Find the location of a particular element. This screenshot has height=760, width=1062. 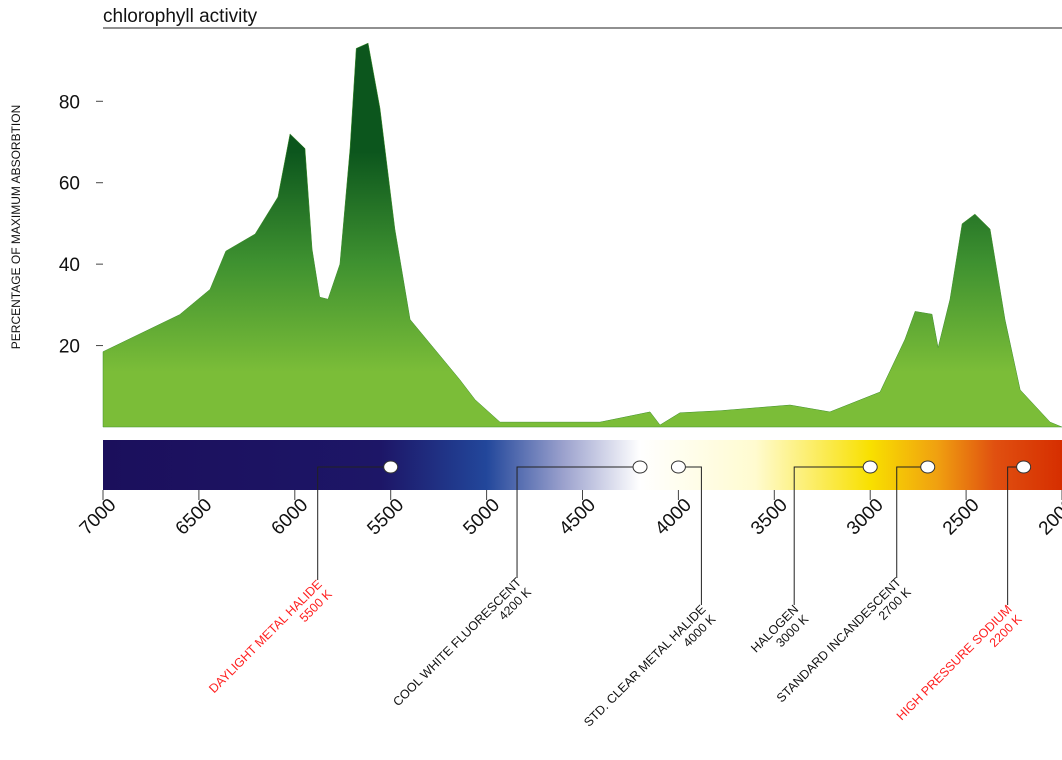

marker-name: HIGH PRESSURE SODIUM is located at coordinates (954, 662).